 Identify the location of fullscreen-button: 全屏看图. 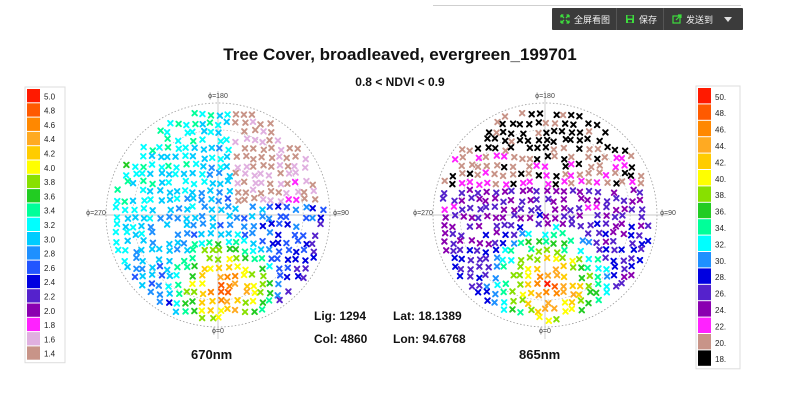
(584, 19).